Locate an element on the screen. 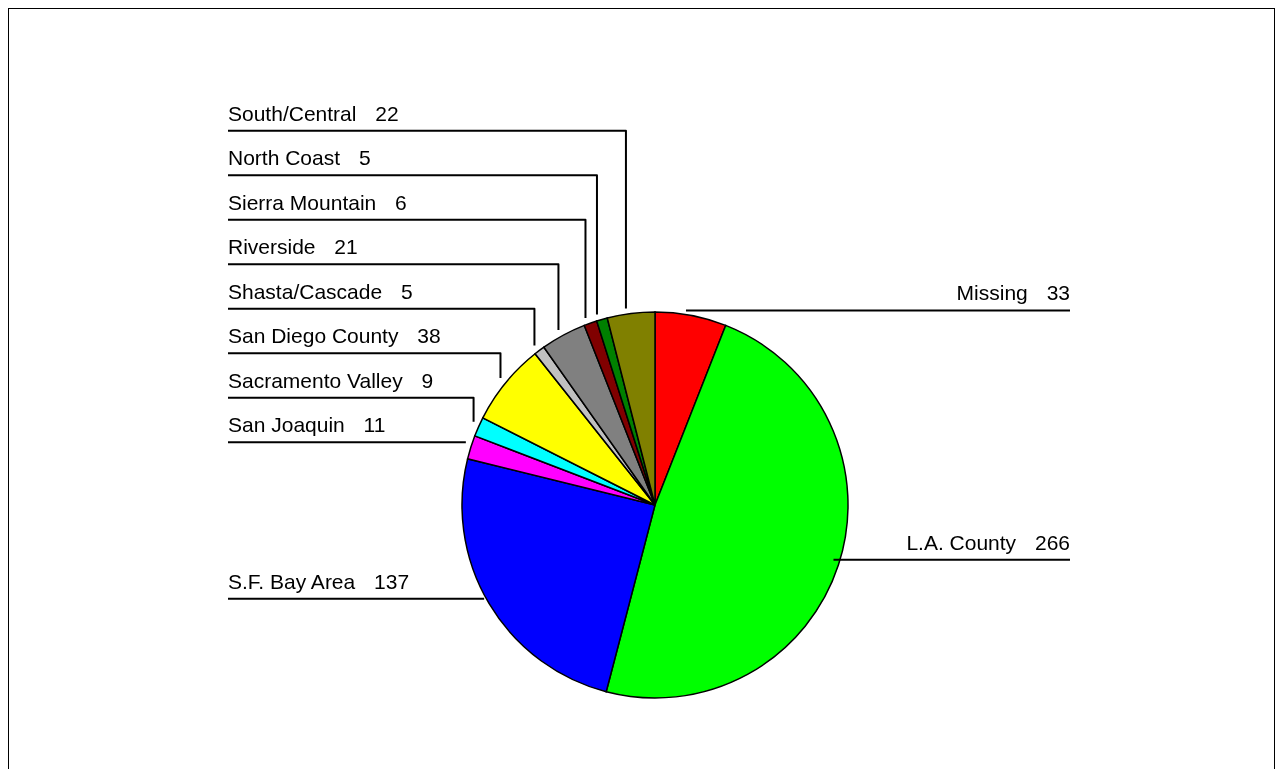  data-label: 137 is located at coordinates (389, 581).